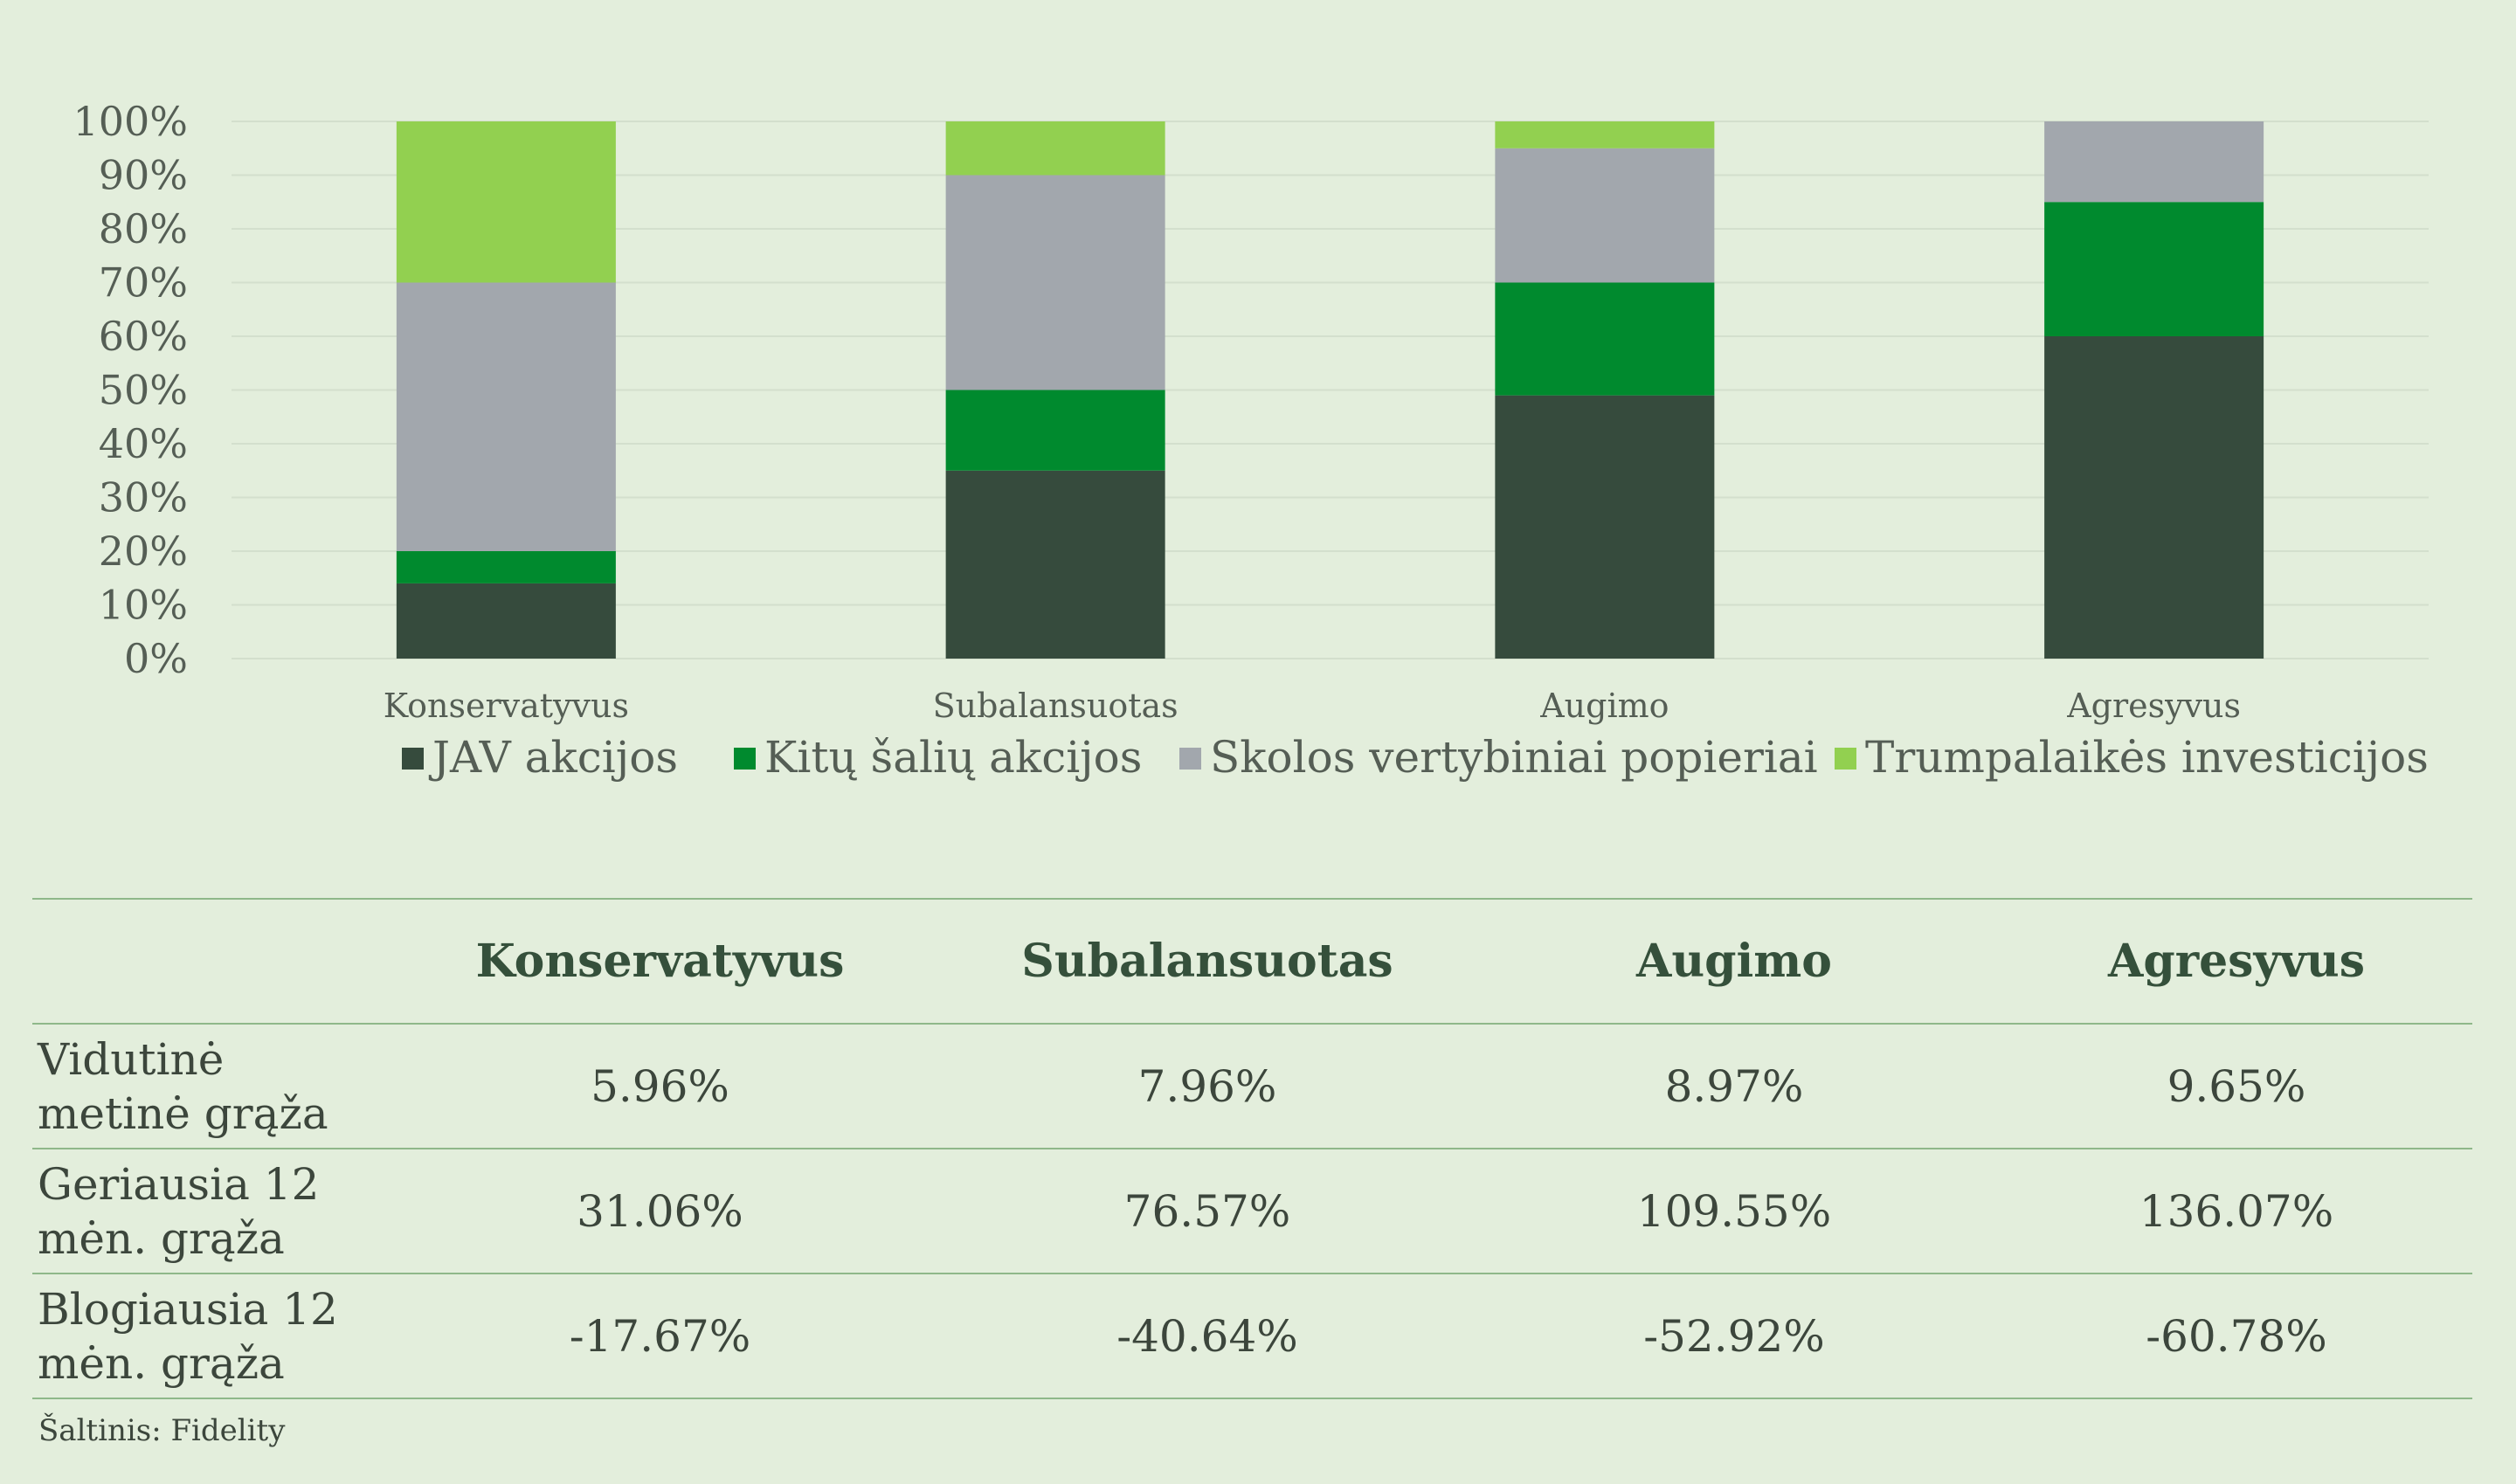 This screenshot has height=1484, width=2516. What do you see at coordinates (188, 1309) in the screenshot?
I see `row-label-line: Blogiausia 12` at bounding box center [188, 1309].